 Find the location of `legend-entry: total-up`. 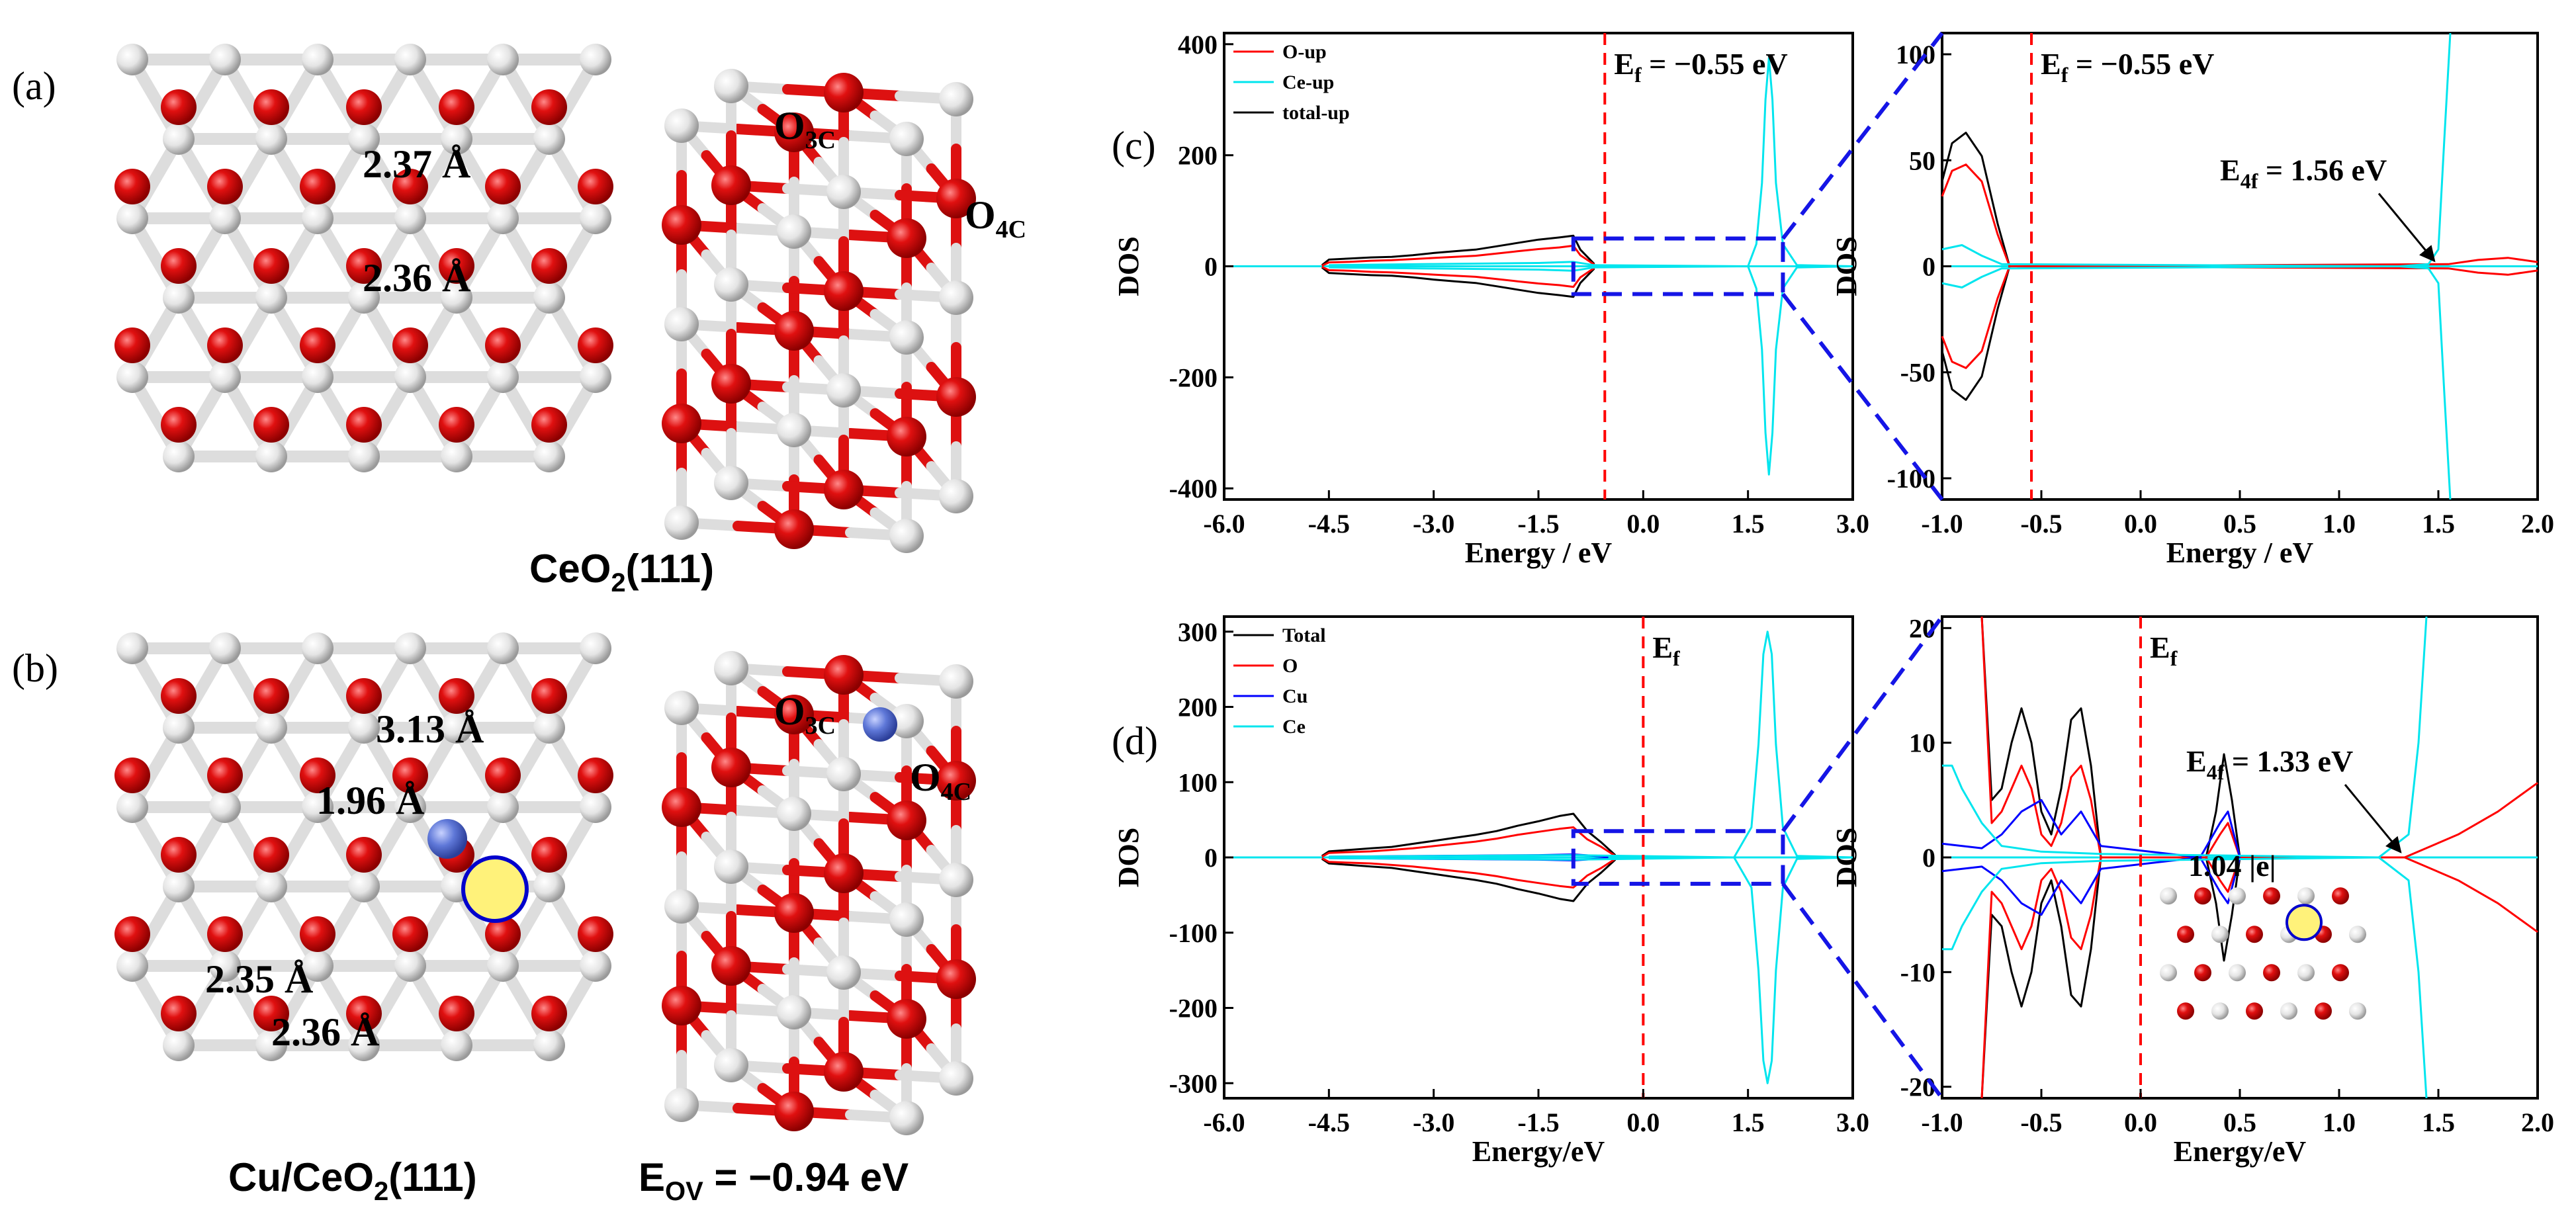

legend-entry: total-up is located at coordinates (1316, 113).